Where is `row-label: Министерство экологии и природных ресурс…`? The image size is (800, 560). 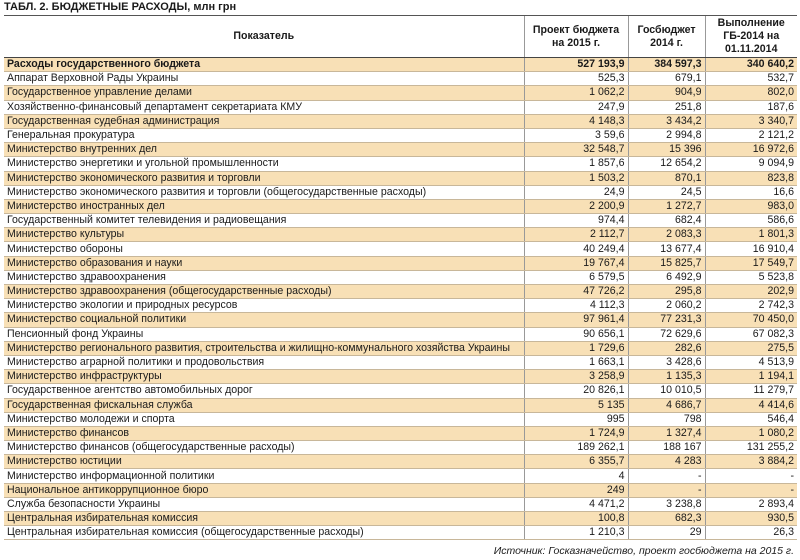 row-label: Министерство экологии и природных ресурс… is located at coordinates (264, 306).